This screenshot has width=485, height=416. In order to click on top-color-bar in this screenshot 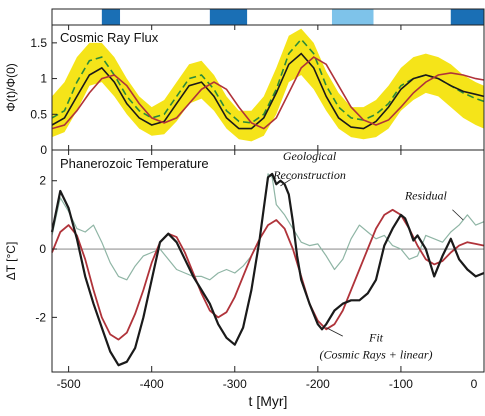, I will do `click(268, 17)`.